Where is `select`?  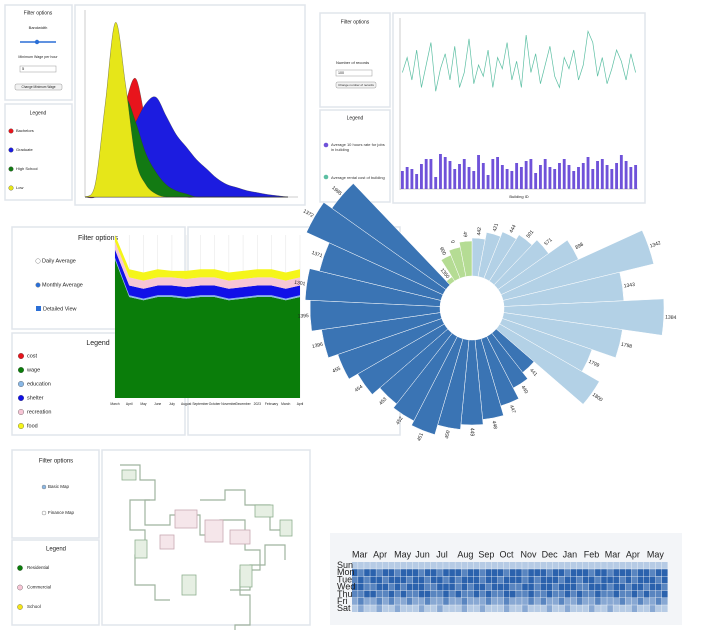 select is located at coordinates (38, 69).